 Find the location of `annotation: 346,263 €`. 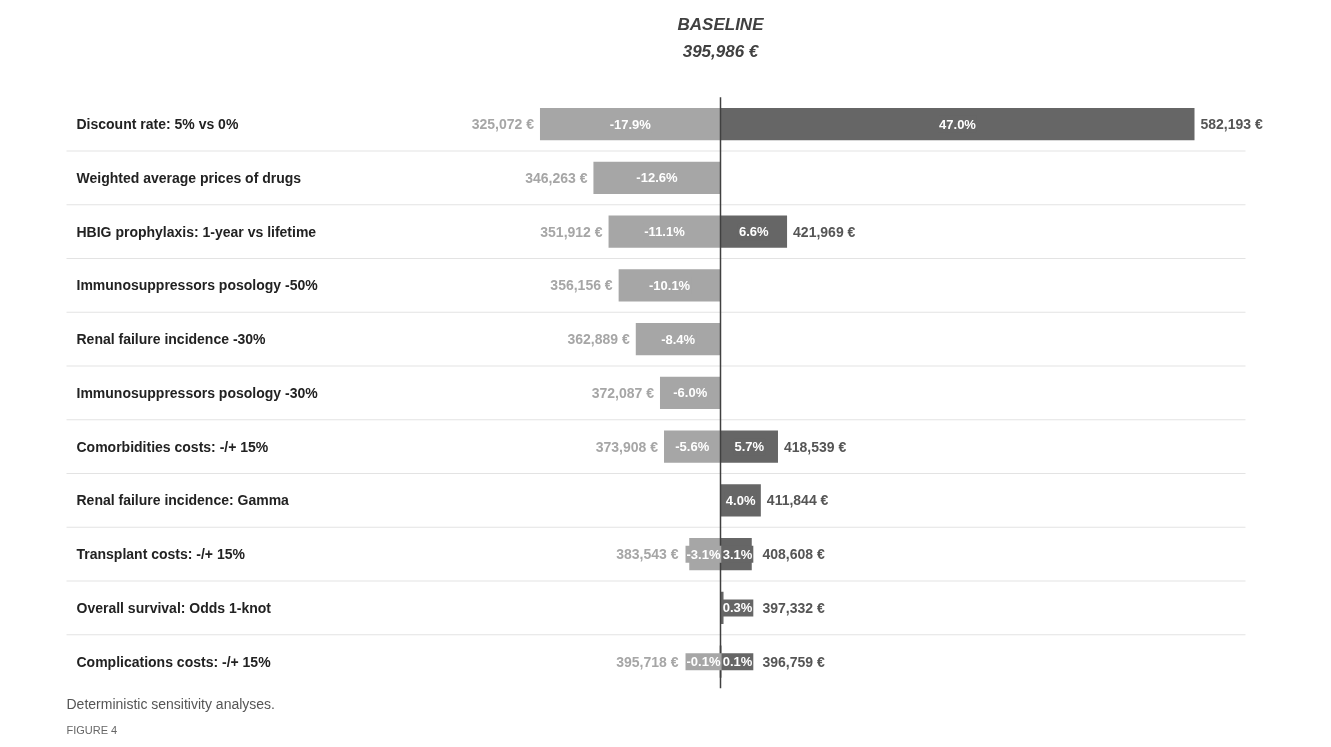

annotation: 346,263 € is located at coordinates (556, 177).